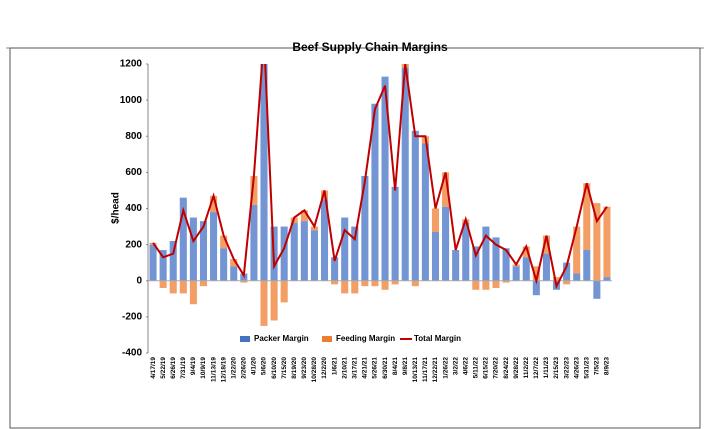 Image resolution: width=710 pixels, height=429 pixels. What do you see at coordinates (395, 366) in the screenshot?
I see `x-tick-label: 8/4/21` at bounding box center [395, 366].